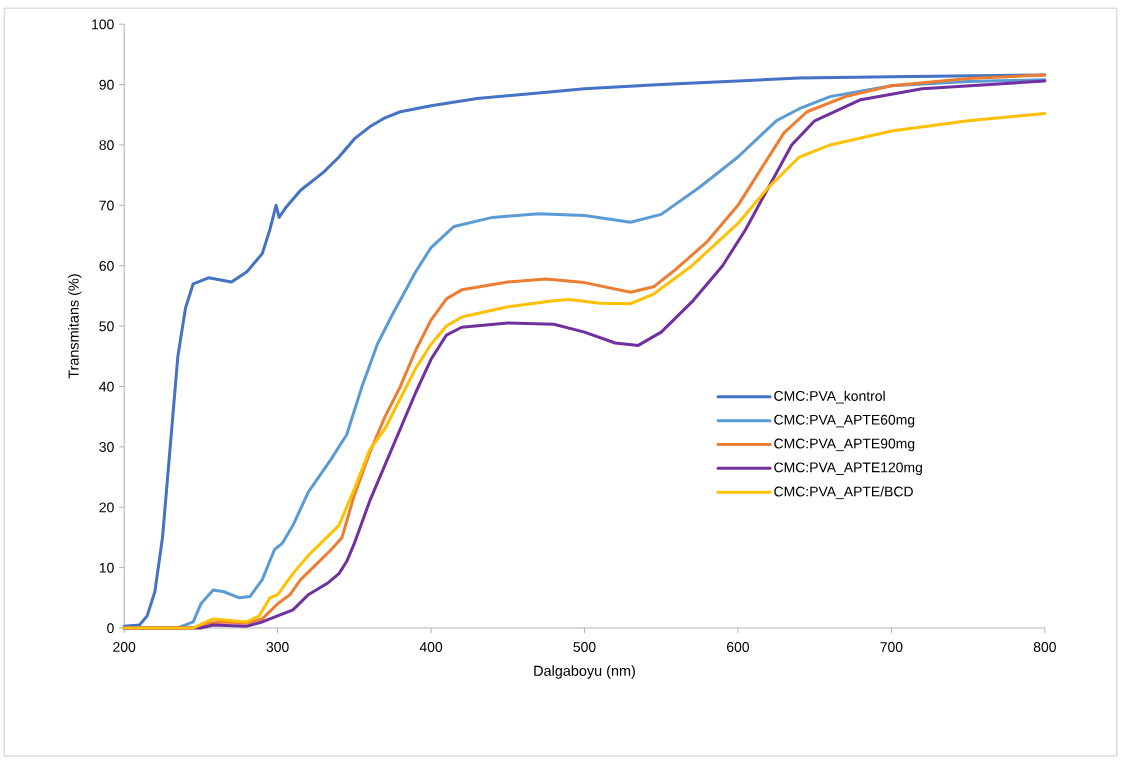 The width and height of the screenshot is (1121, 762). What do you see at coordinates (110, 628) in the screenshot?
I see `y-tick-label: 0` at bounding box center [110, 628].